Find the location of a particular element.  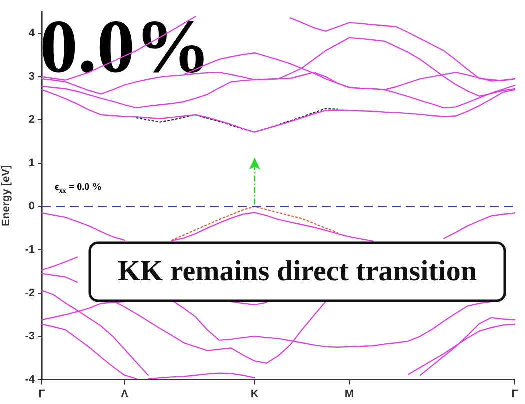

y-tick-label: -3 is located at coordinates (30, 336).